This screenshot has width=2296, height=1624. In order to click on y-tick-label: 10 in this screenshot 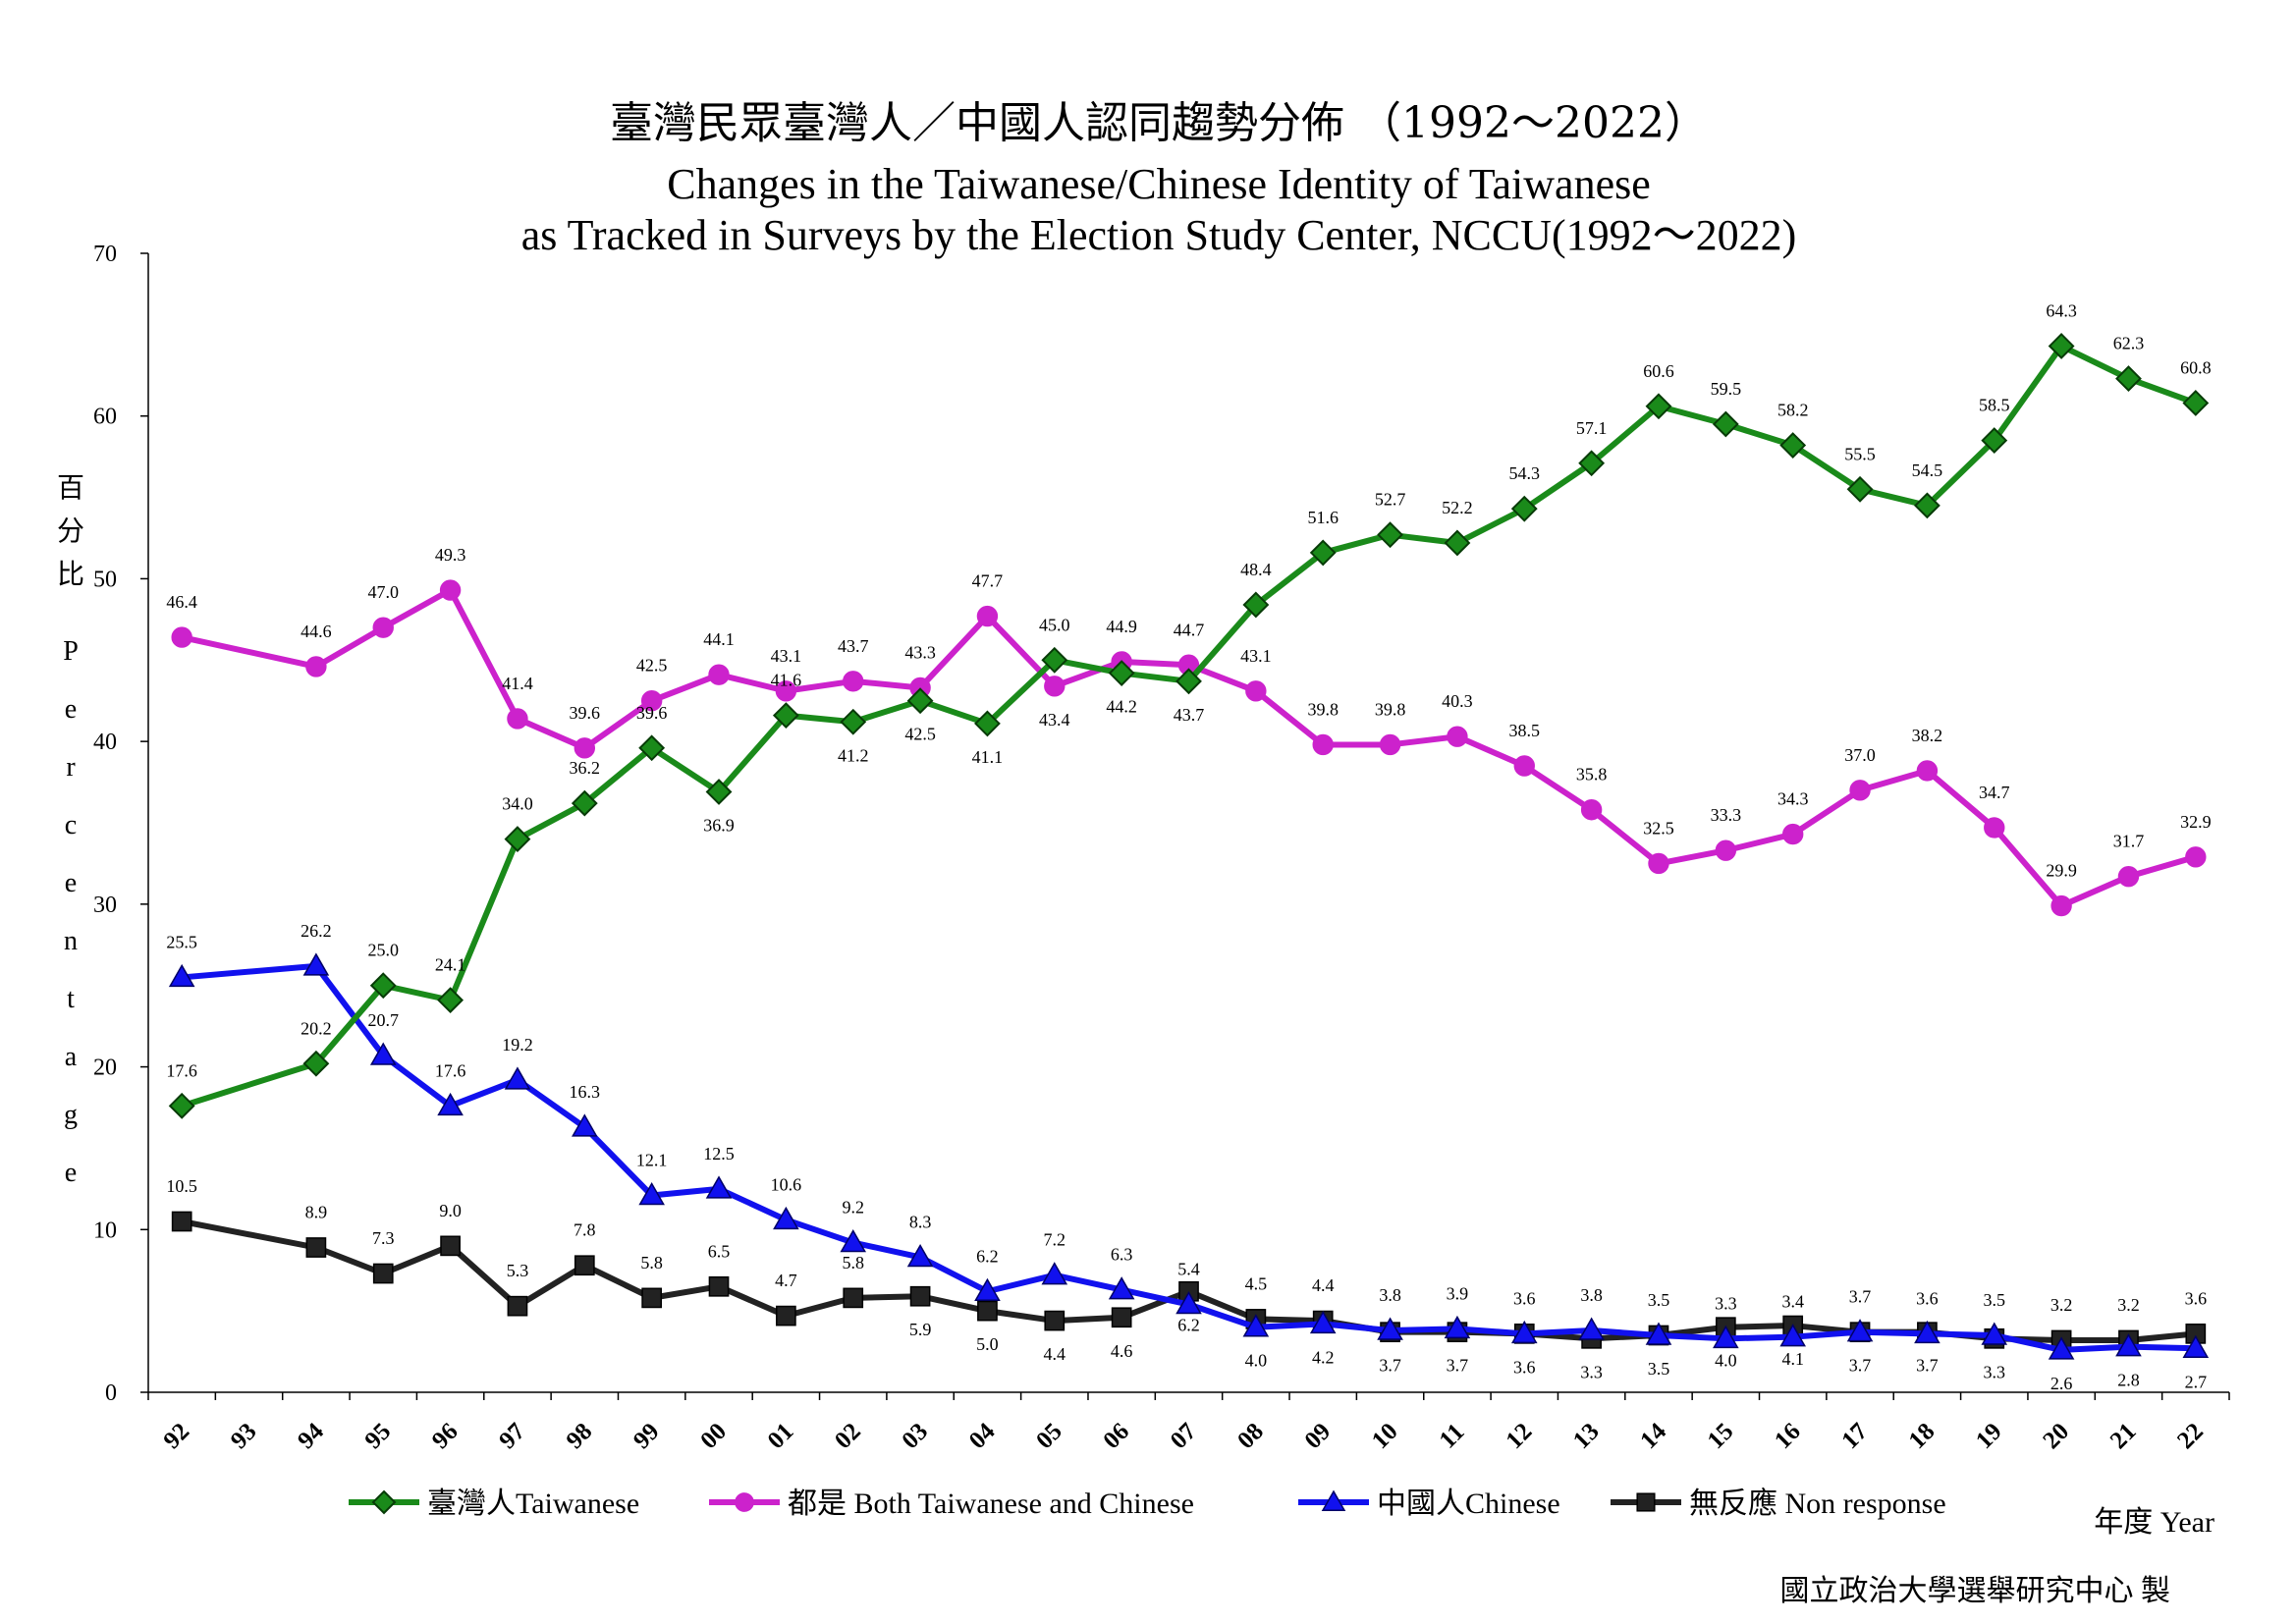, I will do `click(105, 1230)`.